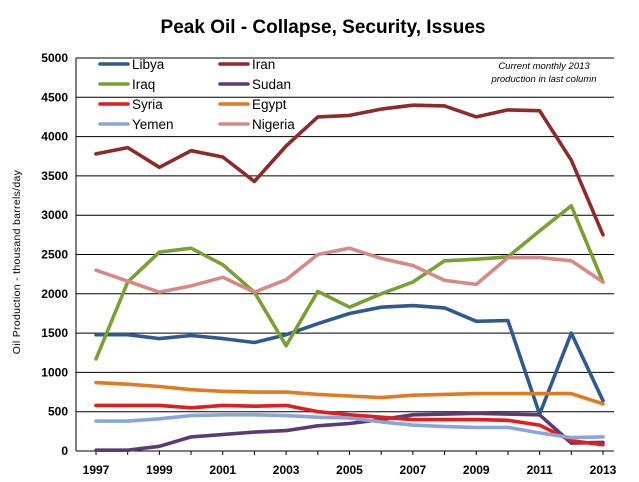  Describe the element at coordinates (54, 176) in the screenshot. I see `y-tick-label: 3500` at that location.